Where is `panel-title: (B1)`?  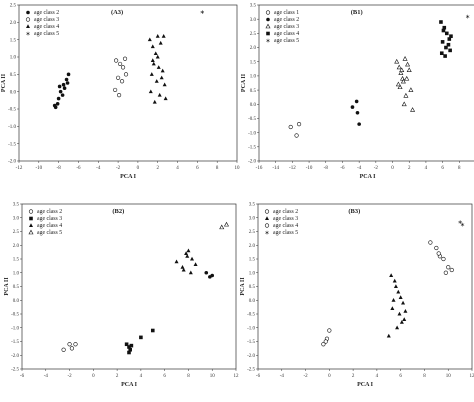 panel-title: (B1) is located at coordinates (357, 12).